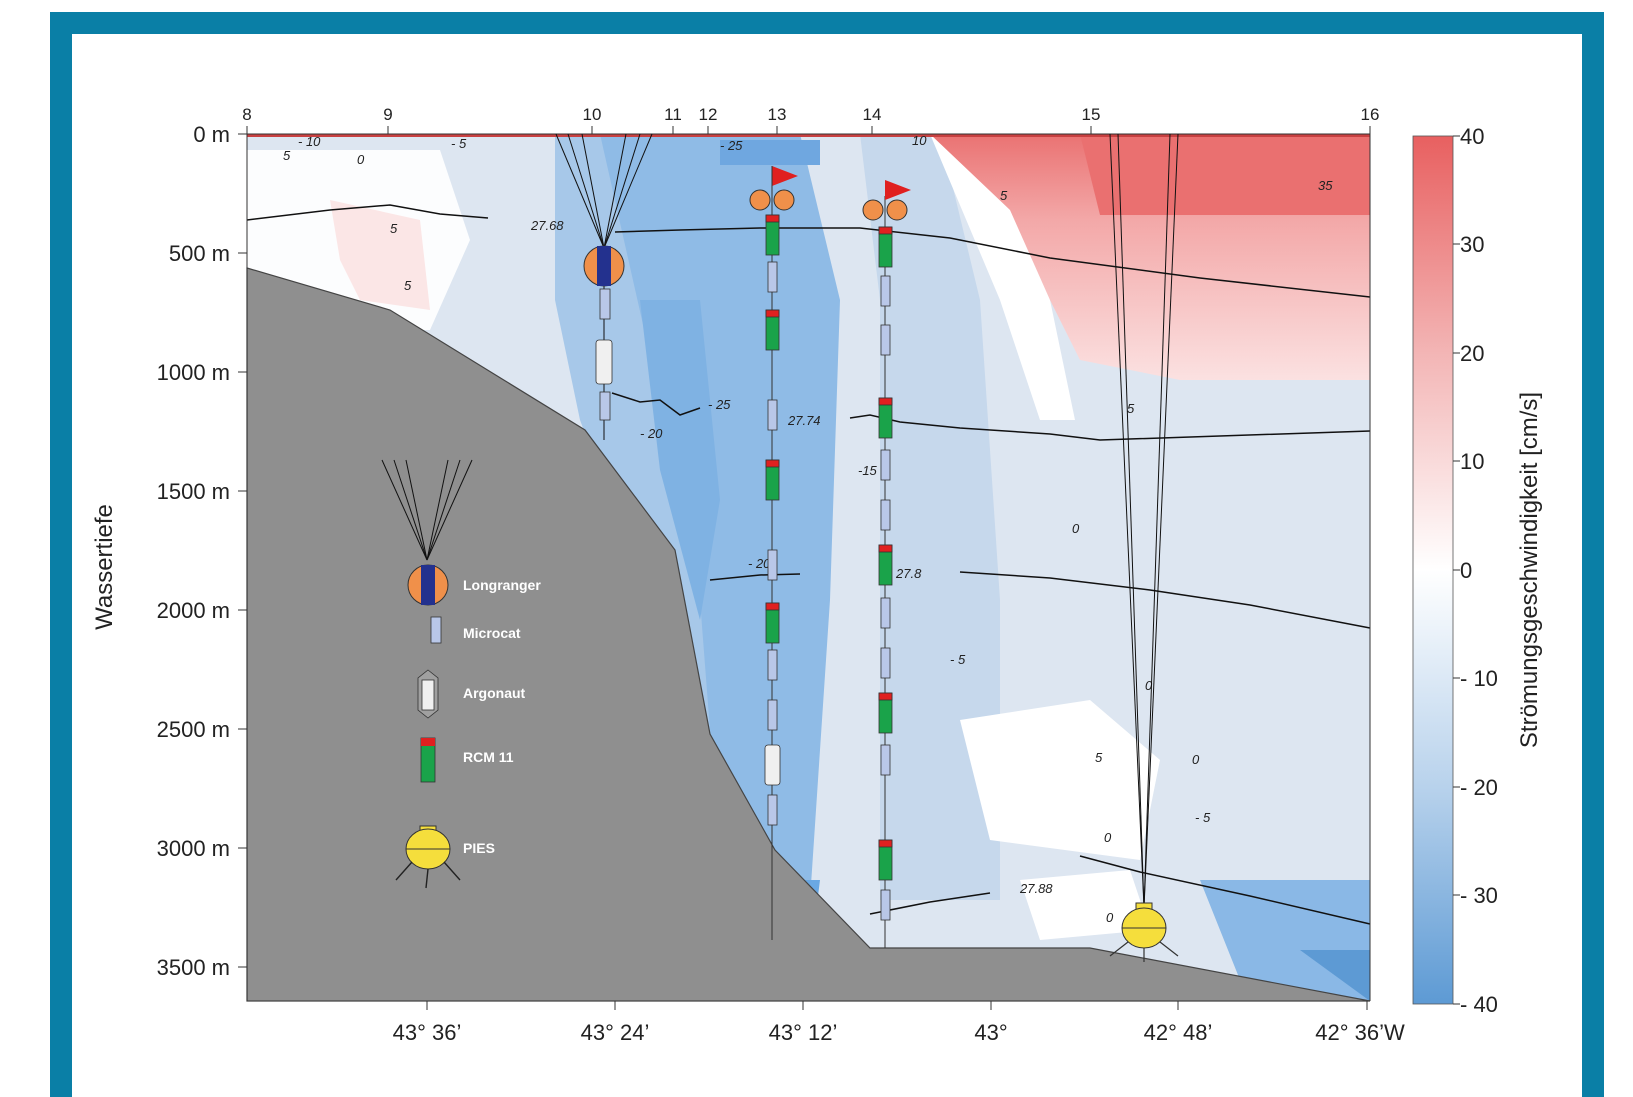 This screenshot has height=1097, width=1633. What do you see at coordinates (1472, 136) in the screenshot?
I see `colorbar-tick: 40` at bounding box center [1472, 136].